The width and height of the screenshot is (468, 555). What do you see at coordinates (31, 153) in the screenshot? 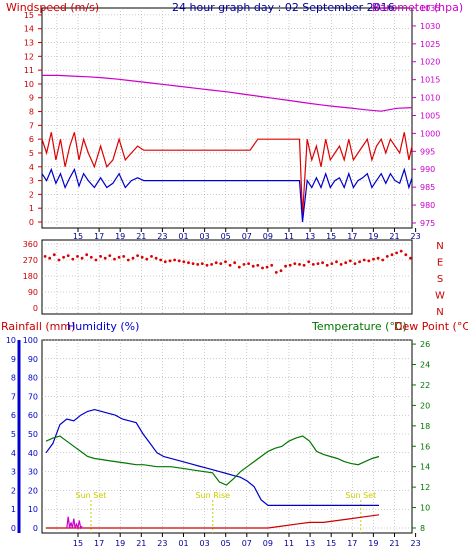
I see `windspeed-tick-label: 5` at bounding box center [31, 153].